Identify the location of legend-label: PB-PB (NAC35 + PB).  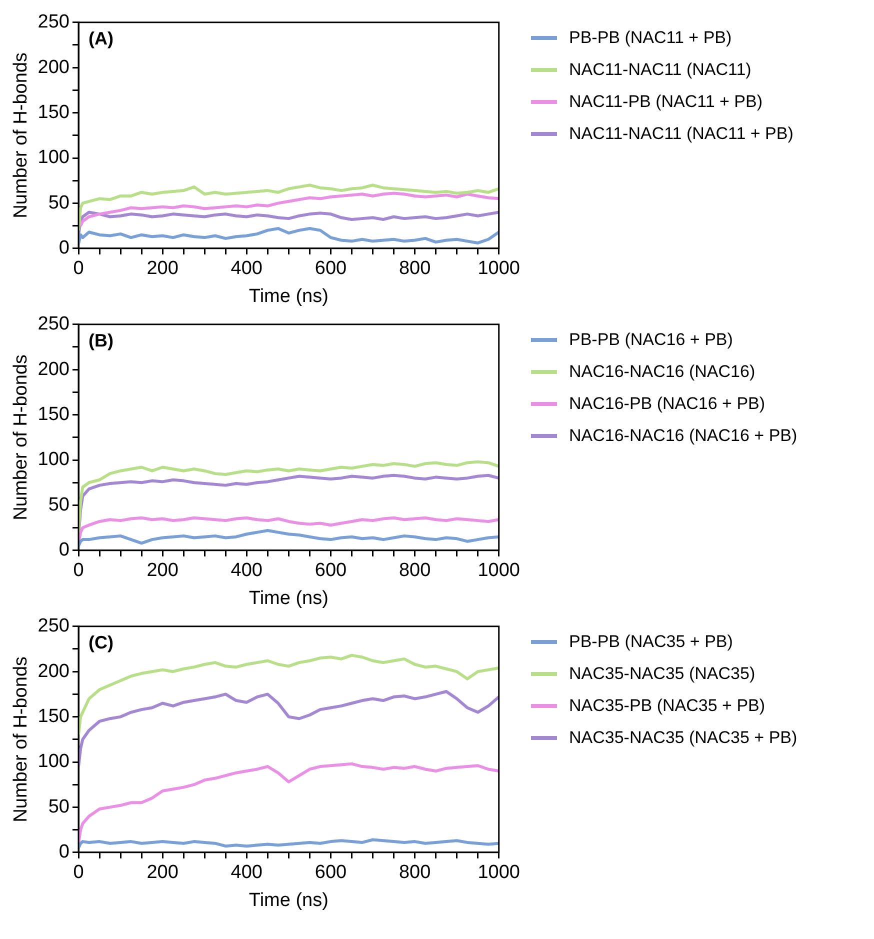
(651, 642).